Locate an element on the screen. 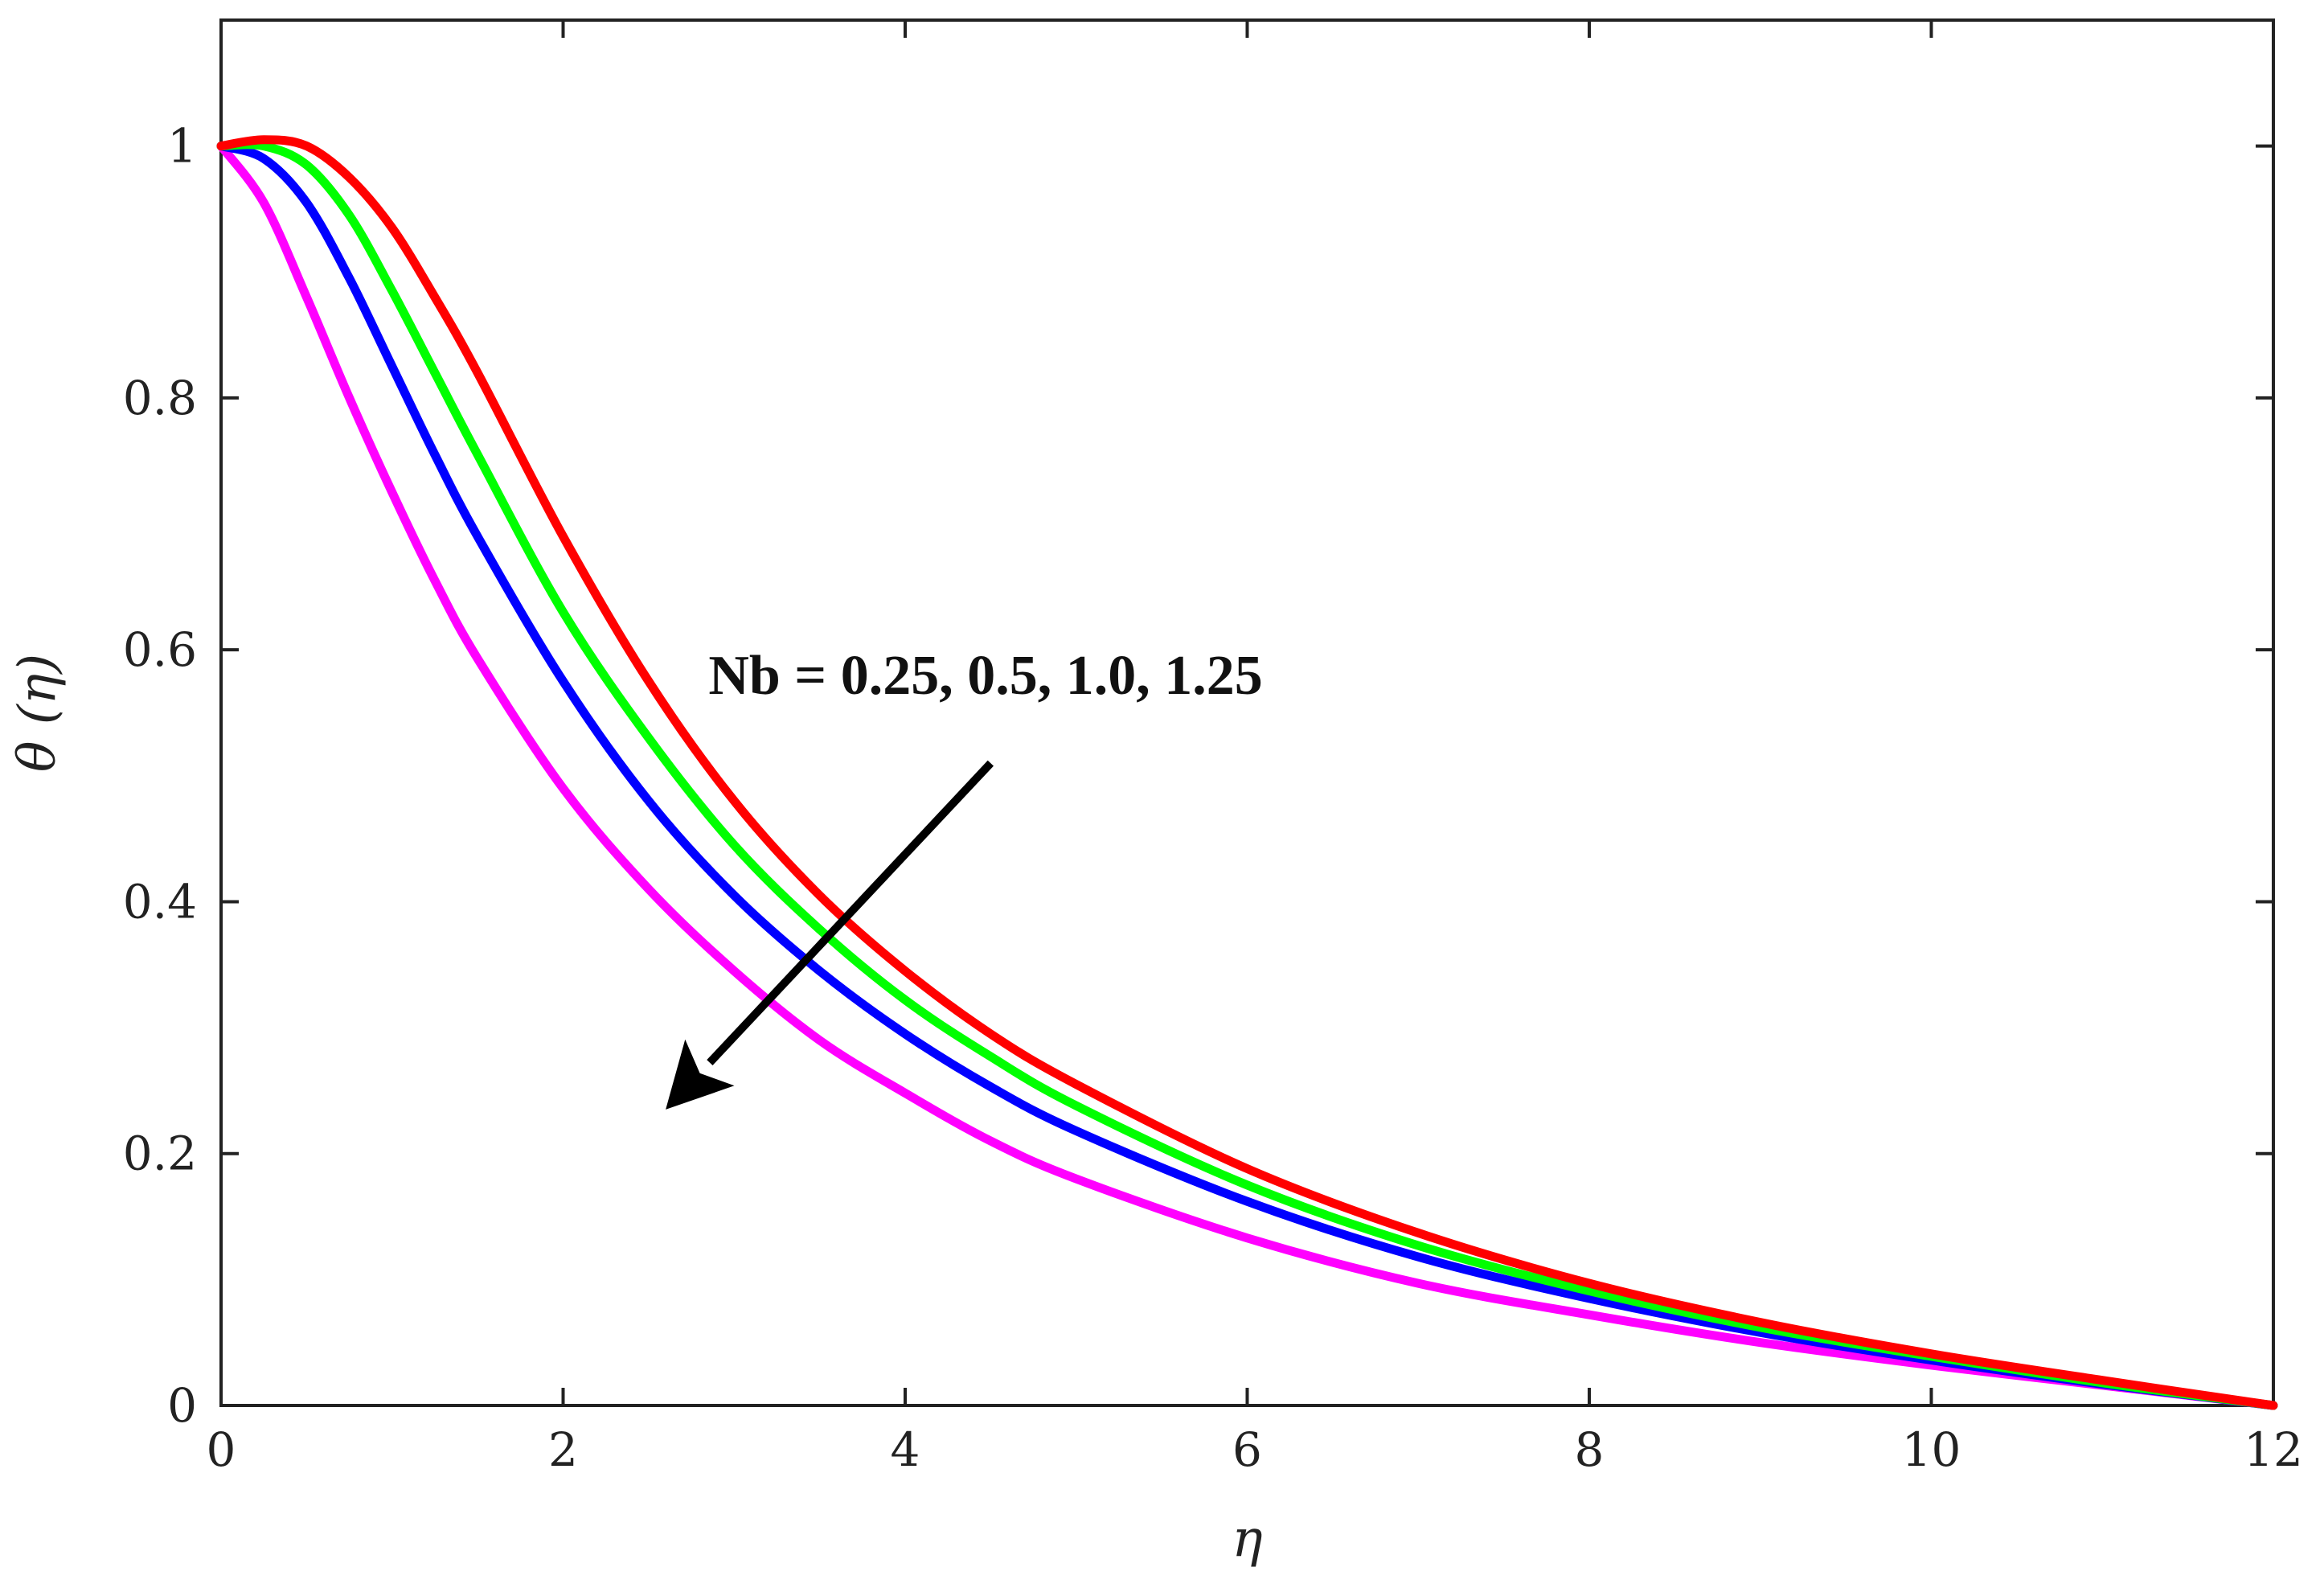  x-tick-label: 12 is located at coordinates (2273, 1449).